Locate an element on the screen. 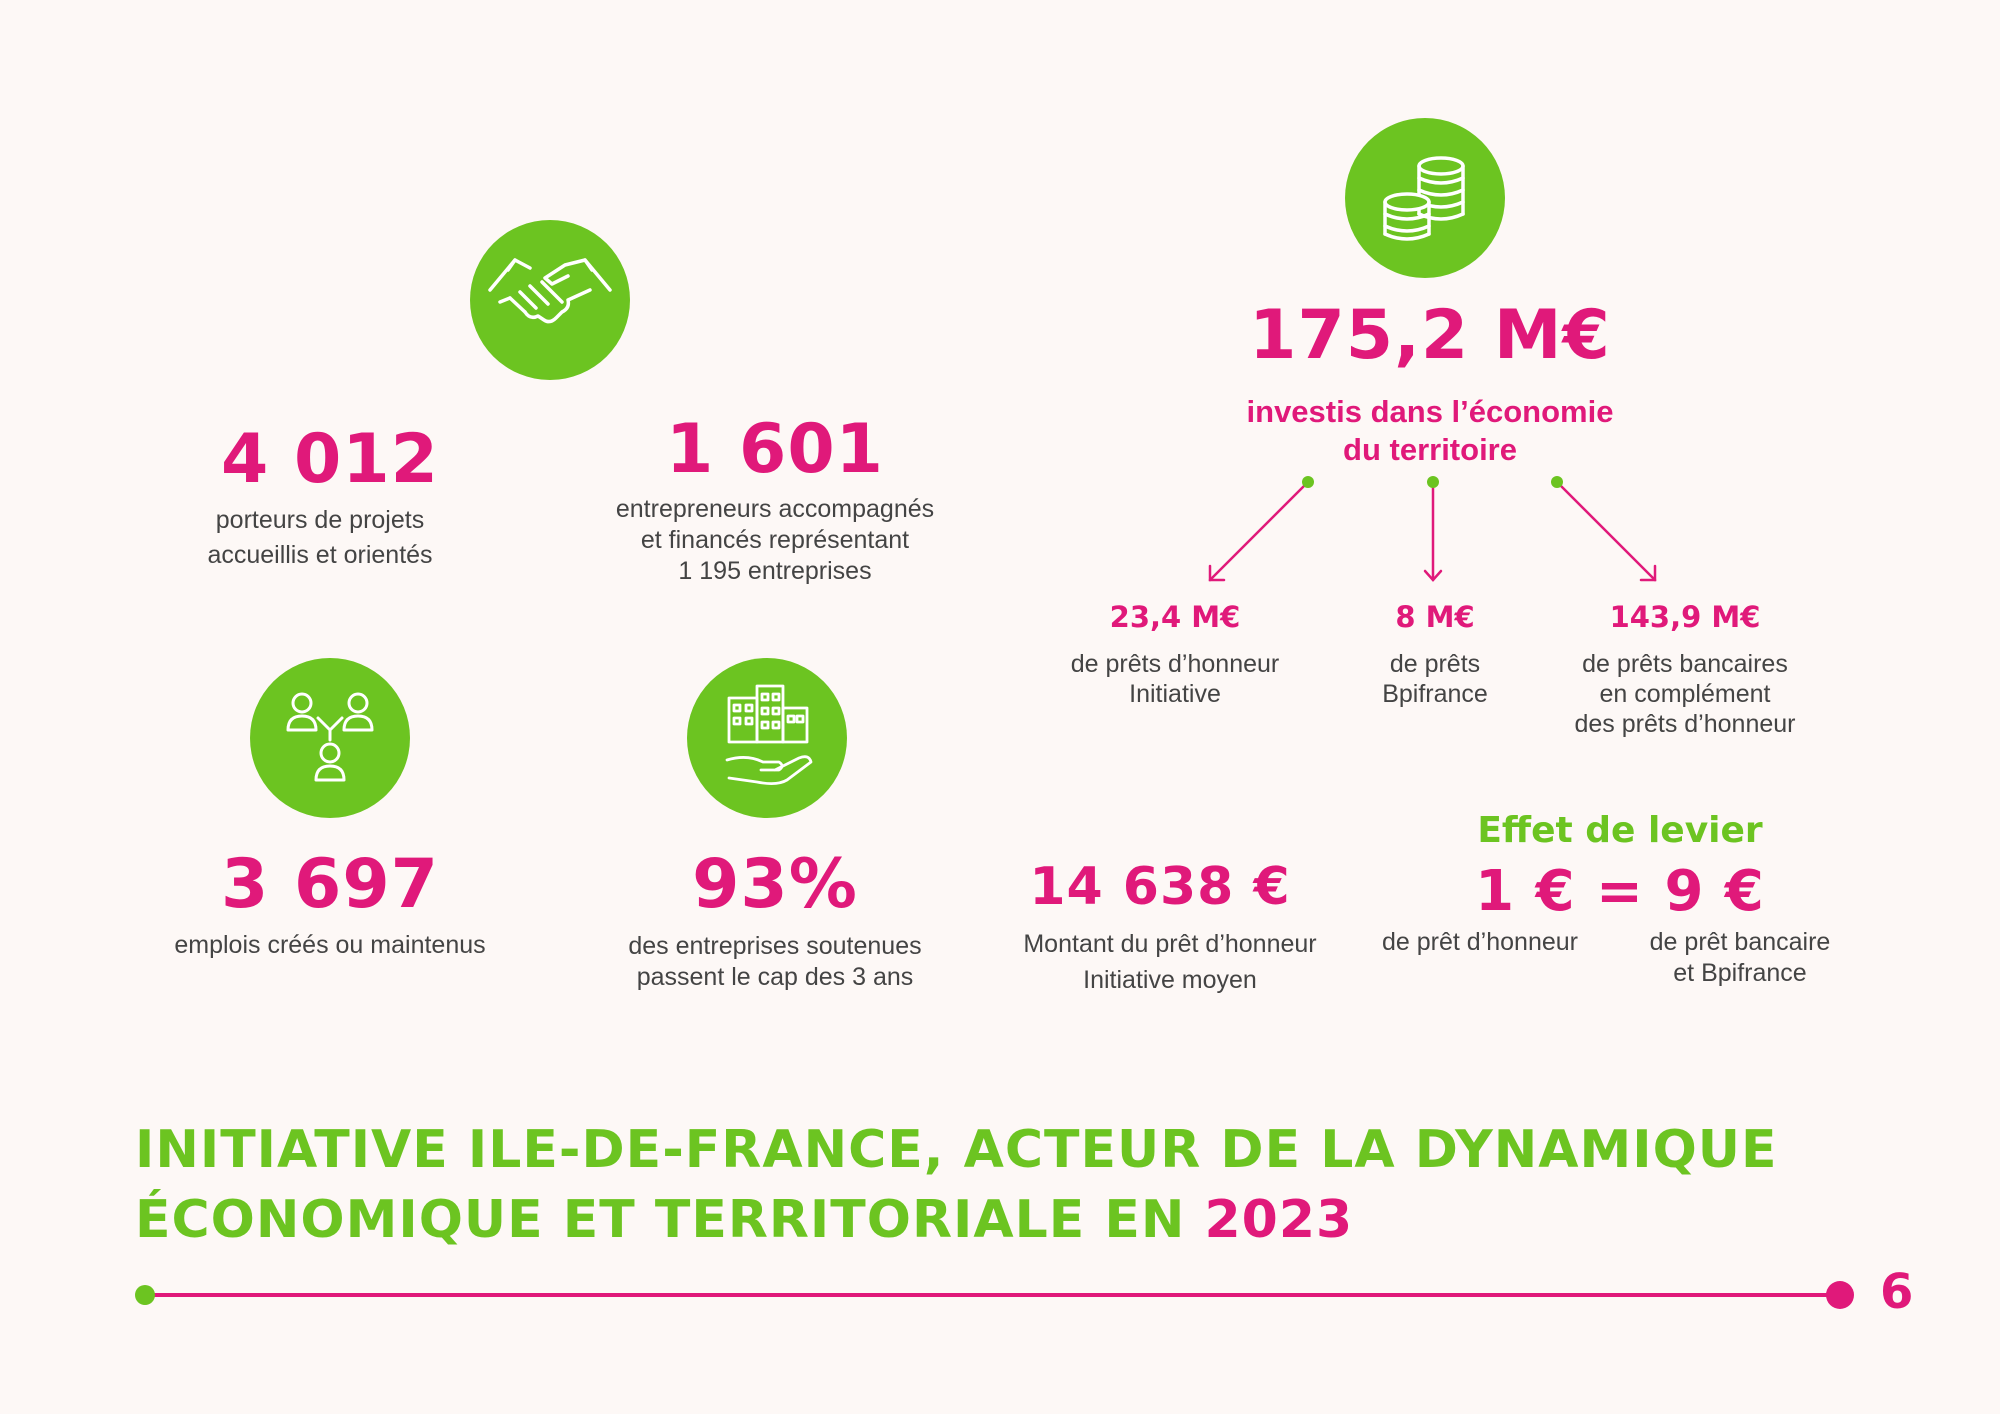 This screenshot has height=1414, width=2000. page-heading-line2-text: ÉCONOMIQUE ET TERRITORIALE EN is located at coordinates (670, 1220).